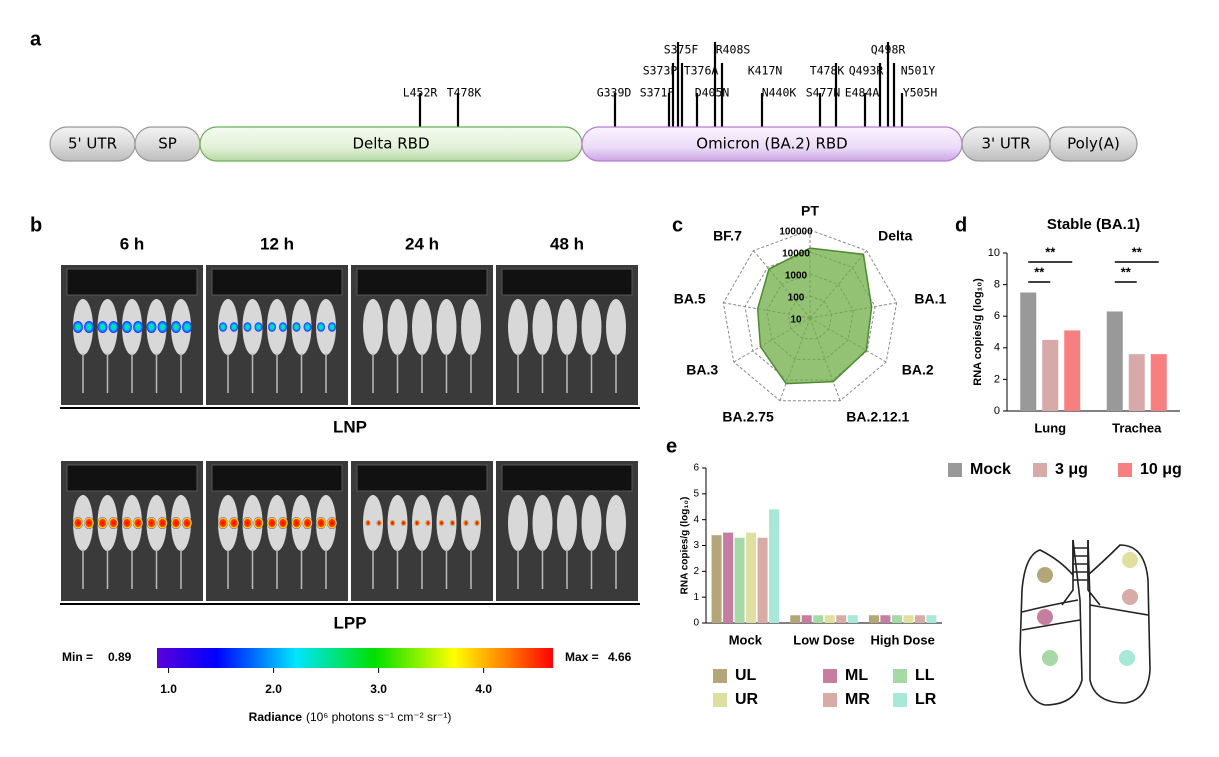 Image resolution: width=1219 pixels, height=757 pixels. What do you see at coordinates (747, 699) in the screenshot?
I see `legend-label: UR` at bounding box center [747, 699].